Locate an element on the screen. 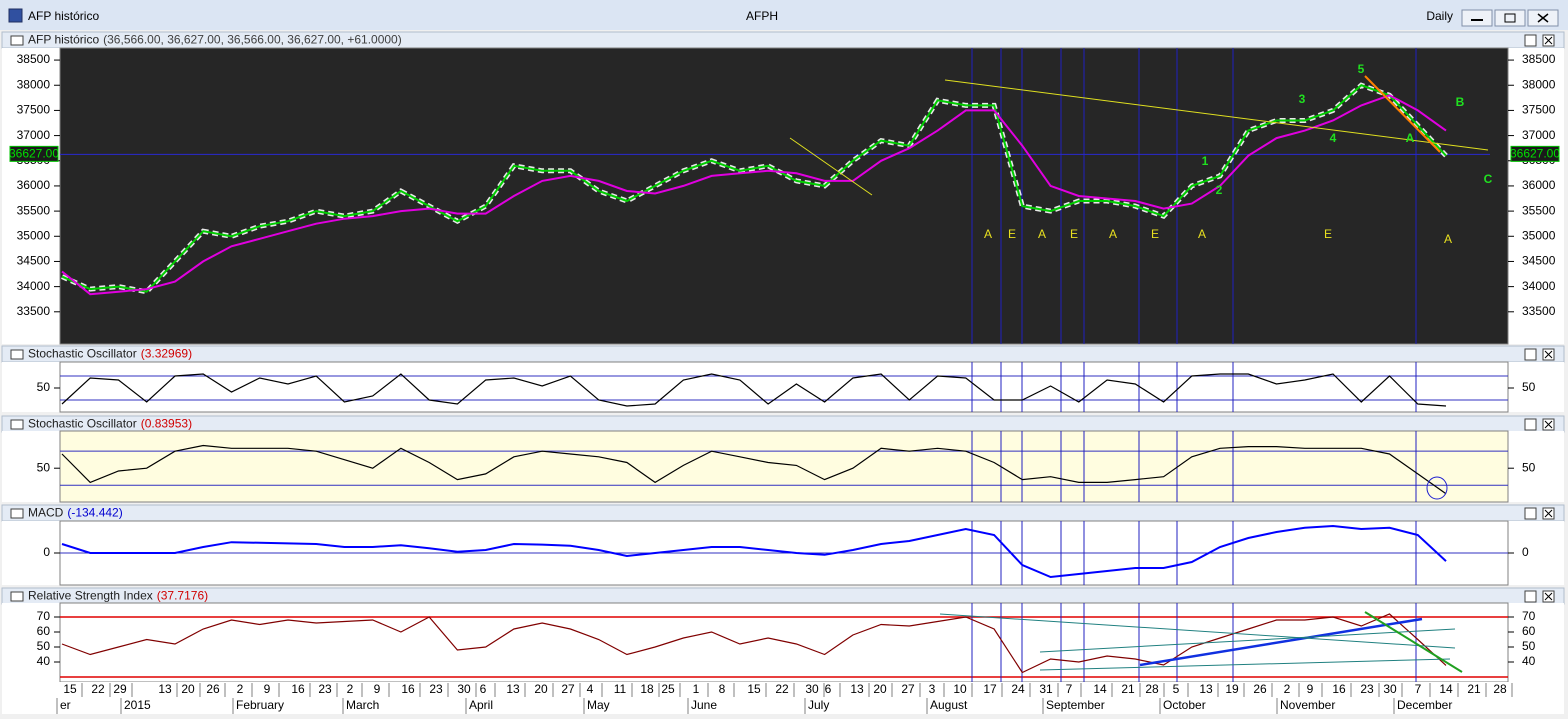 Image resolution: width=1568 pixels, height=719 pixels. x-day-label: 22 is located at coordinates (782, 689).